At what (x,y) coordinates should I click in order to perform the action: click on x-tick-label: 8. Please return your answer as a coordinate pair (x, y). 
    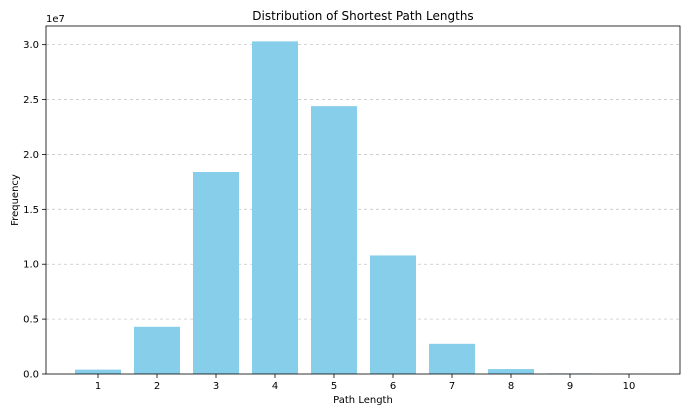
    Looking at the image, I should click on (511, 386).